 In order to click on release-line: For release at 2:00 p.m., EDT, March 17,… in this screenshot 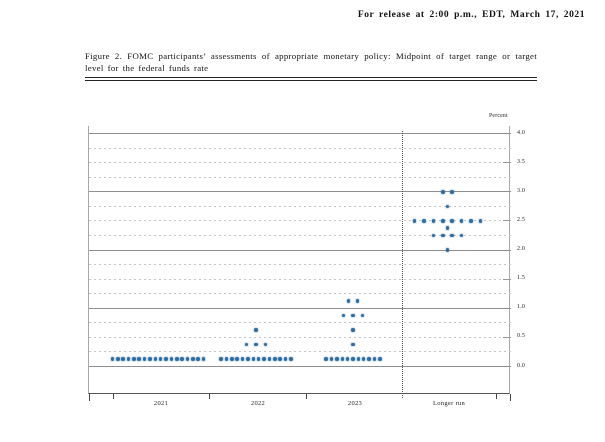, I will do `click(471, 15)`.